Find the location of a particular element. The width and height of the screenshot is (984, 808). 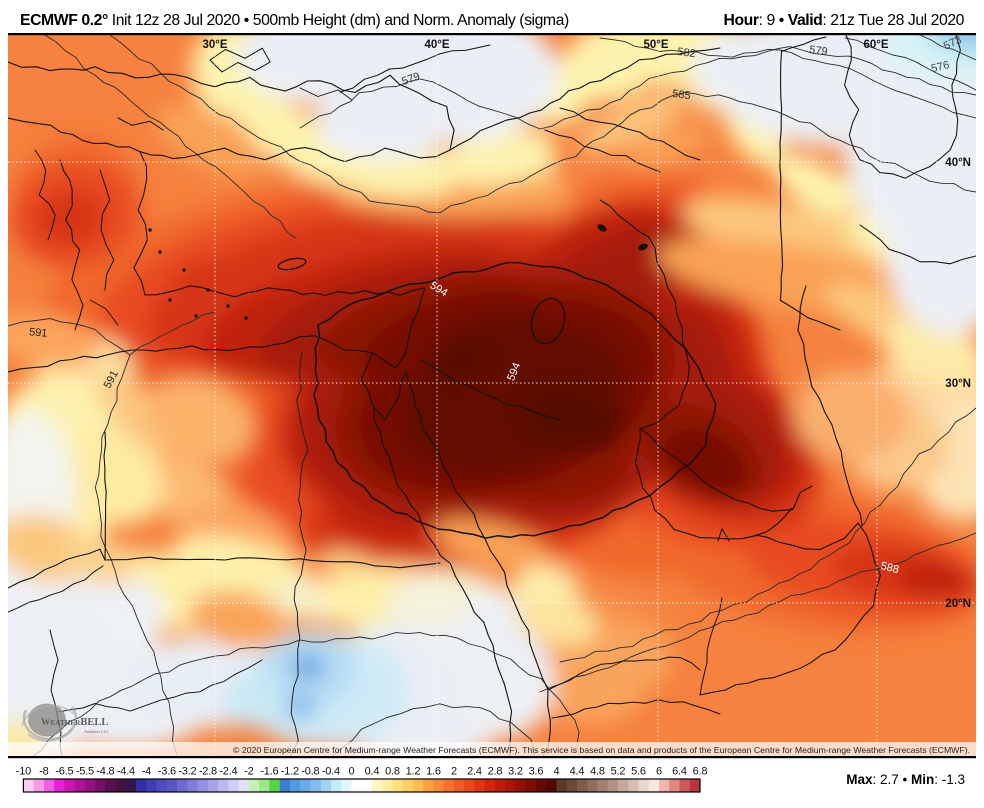

svg-text: 576 is located at coordinates (940, 67).